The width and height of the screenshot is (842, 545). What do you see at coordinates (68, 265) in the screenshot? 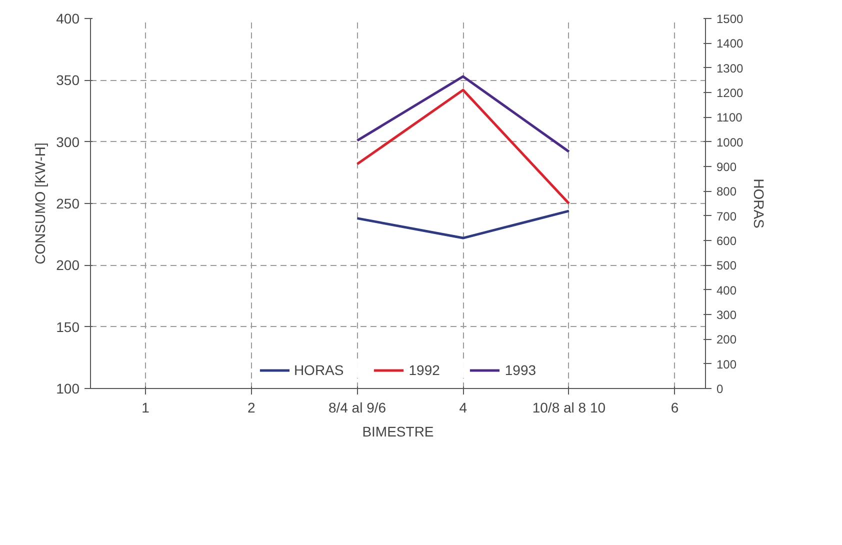
I see `y-tick-label: 200` at bounding box center [68, 265].